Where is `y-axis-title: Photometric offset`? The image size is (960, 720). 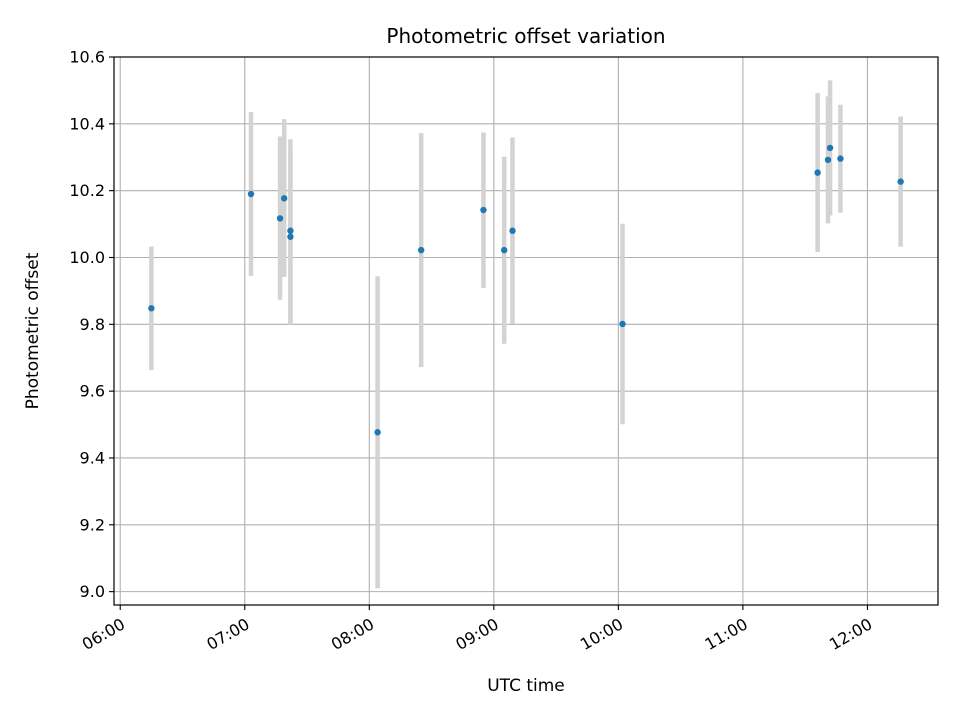 y-axis-title: Photometric offset is located at coordinates (33, 330).